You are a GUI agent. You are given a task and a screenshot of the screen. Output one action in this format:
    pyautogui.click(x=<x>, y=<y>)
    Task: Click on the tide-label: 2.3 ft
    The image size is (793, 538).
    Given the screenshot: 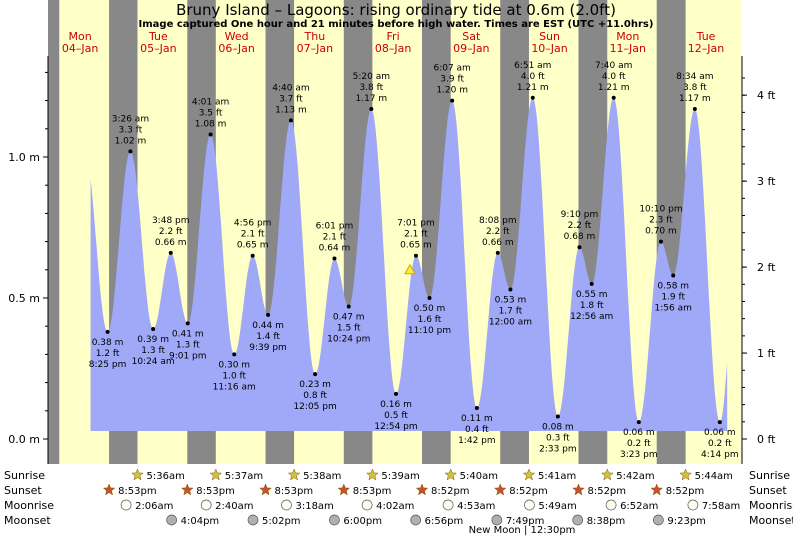 What is the action you would take?
    pyautogui.click(x=661, y=221)
    